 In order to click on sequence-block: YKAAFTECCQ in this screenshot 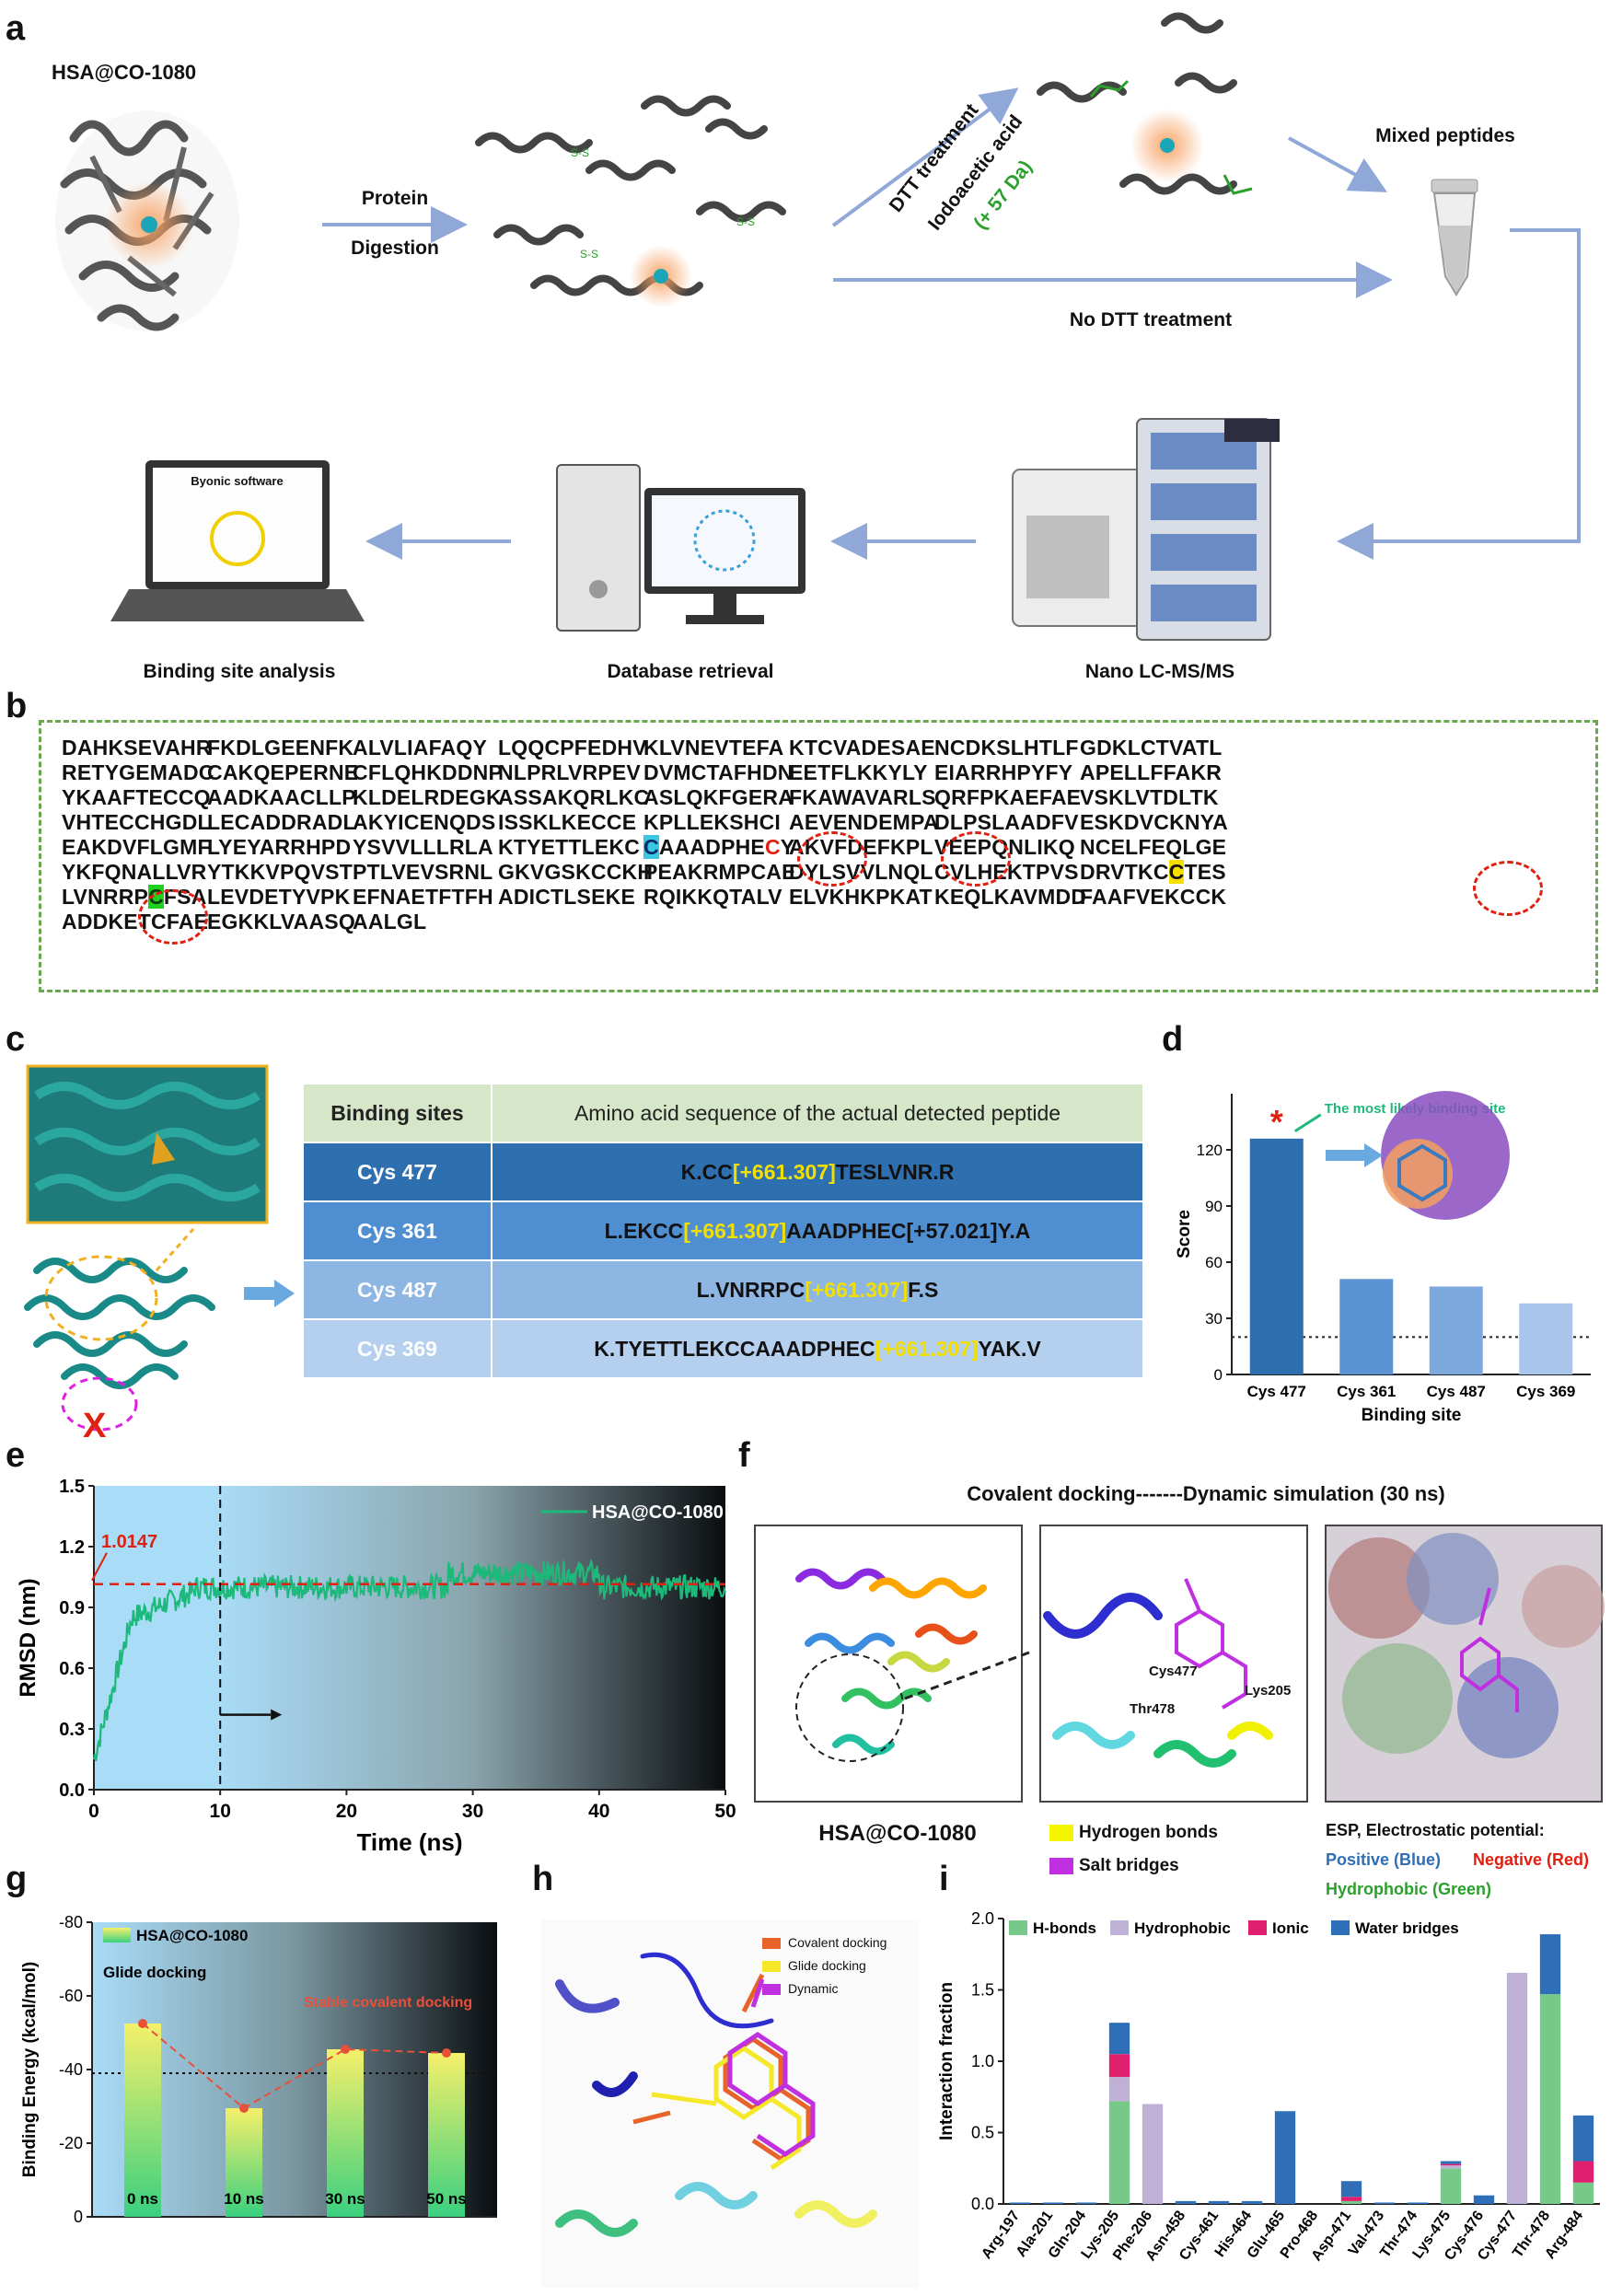, I will do `click(137, 797)`.